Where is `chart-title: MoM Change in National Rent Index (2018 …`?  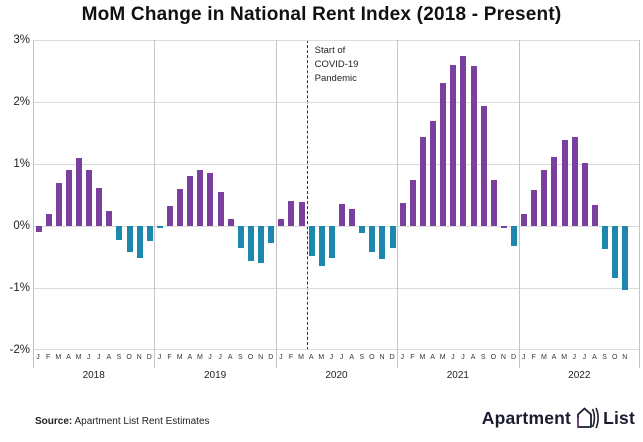
chart-title: MoM Change in National Rent Index (2018 … is located at coordinates (321, 14).